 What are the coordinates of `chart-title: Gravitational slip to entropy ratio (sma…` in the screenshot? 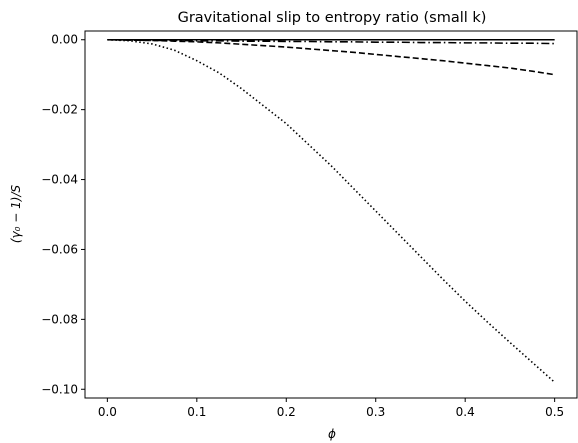 It's located at (332, 18).